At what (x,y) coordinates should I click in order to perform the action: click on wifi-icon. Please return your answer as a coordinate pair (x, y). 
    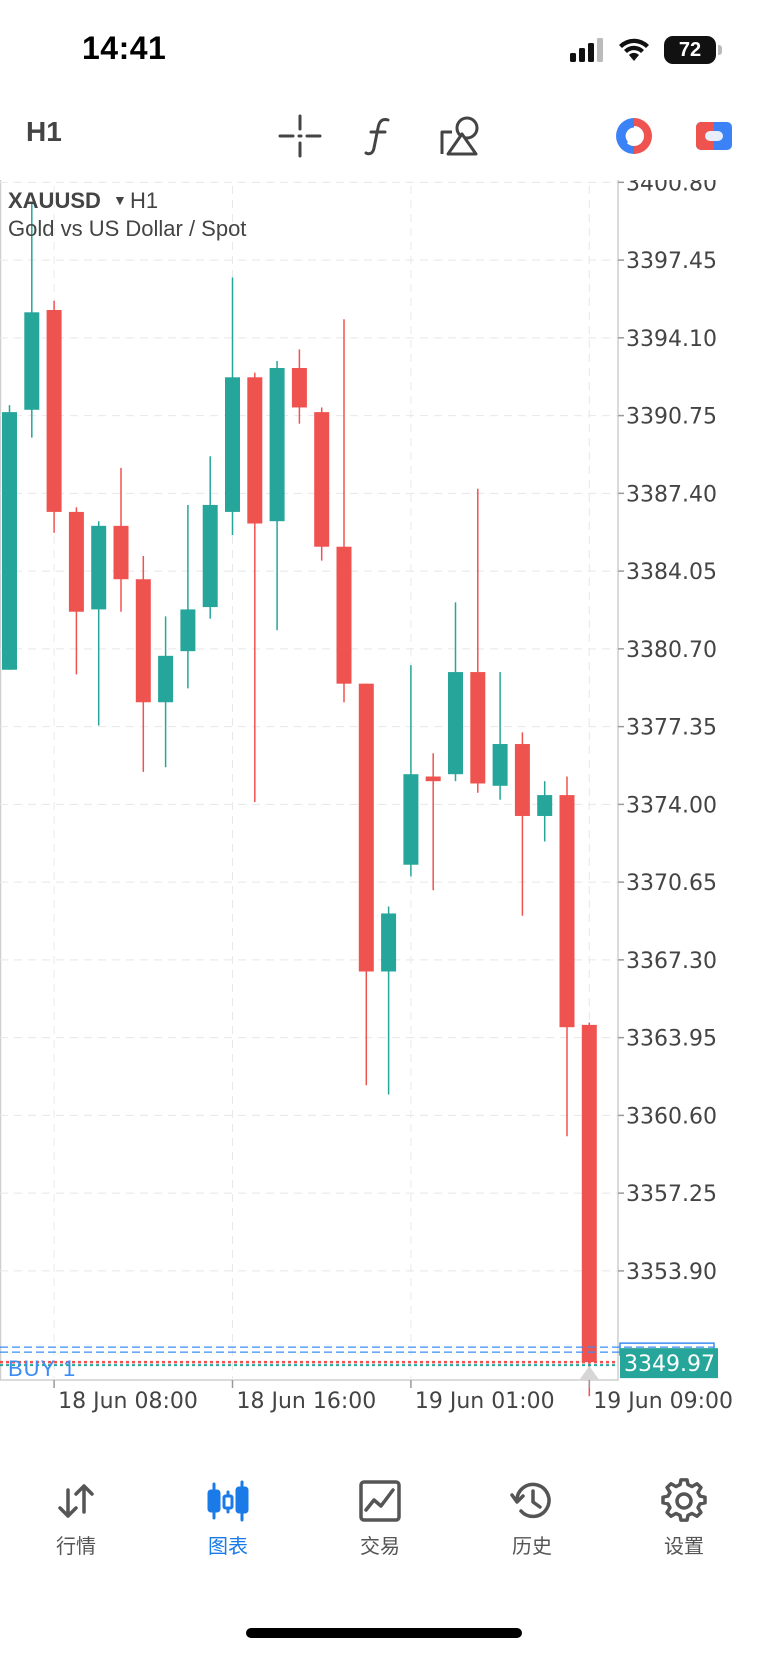
    Looking at the image, I should click on (634, 49).